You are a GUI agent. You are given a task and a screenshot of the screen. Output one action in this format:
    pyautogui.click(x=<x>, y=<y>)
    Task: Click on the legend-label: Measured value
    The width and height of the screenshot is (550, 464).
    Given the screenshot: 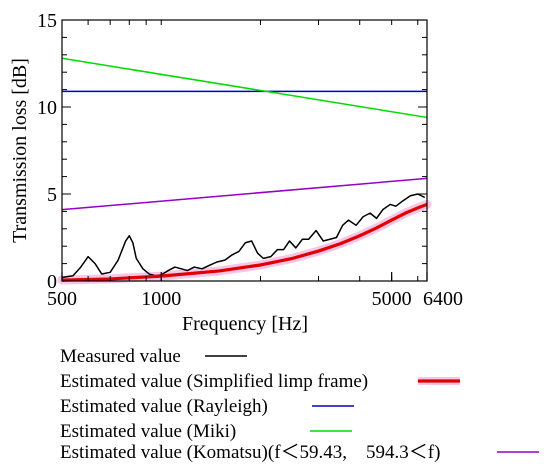 What is the action you would take?
    pyautogui.click(x=120, y=356)
    